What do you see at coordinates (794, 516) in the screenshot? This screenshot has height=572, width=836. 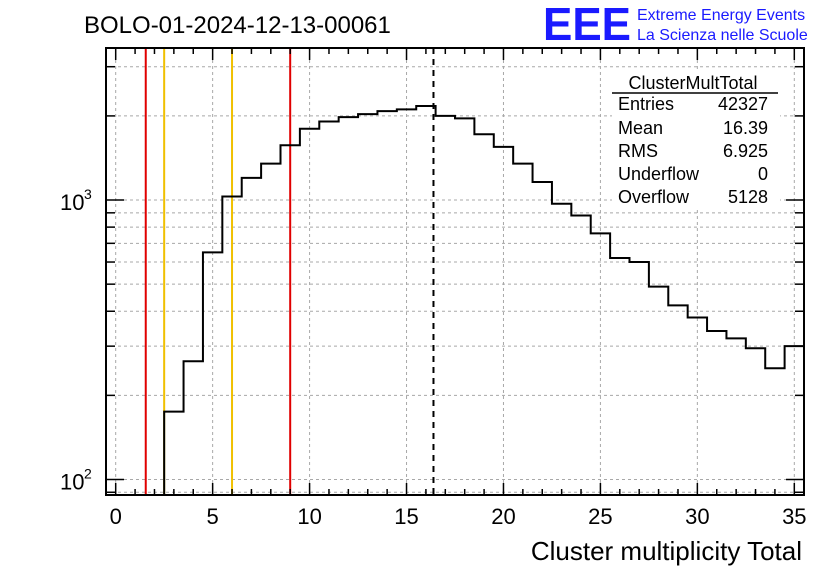 I see `x-tick-label: 35` at bounding box center [794, 516].